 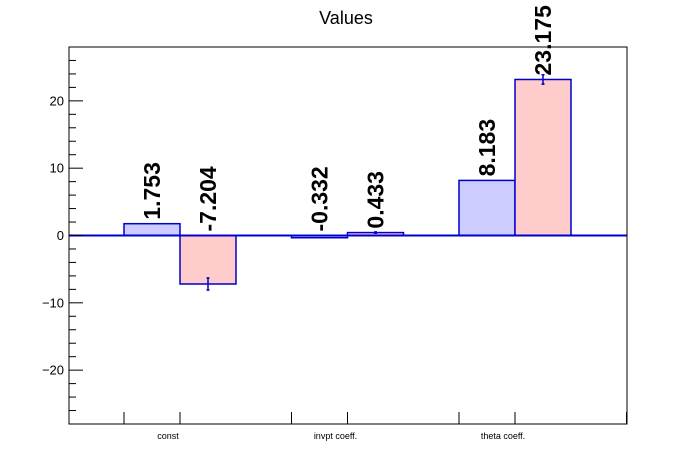 What do you see at coordinates (320, 198) in the screenshot?
I see `data-label-s0-c1: -0.332` at bounding box center [320, 198].